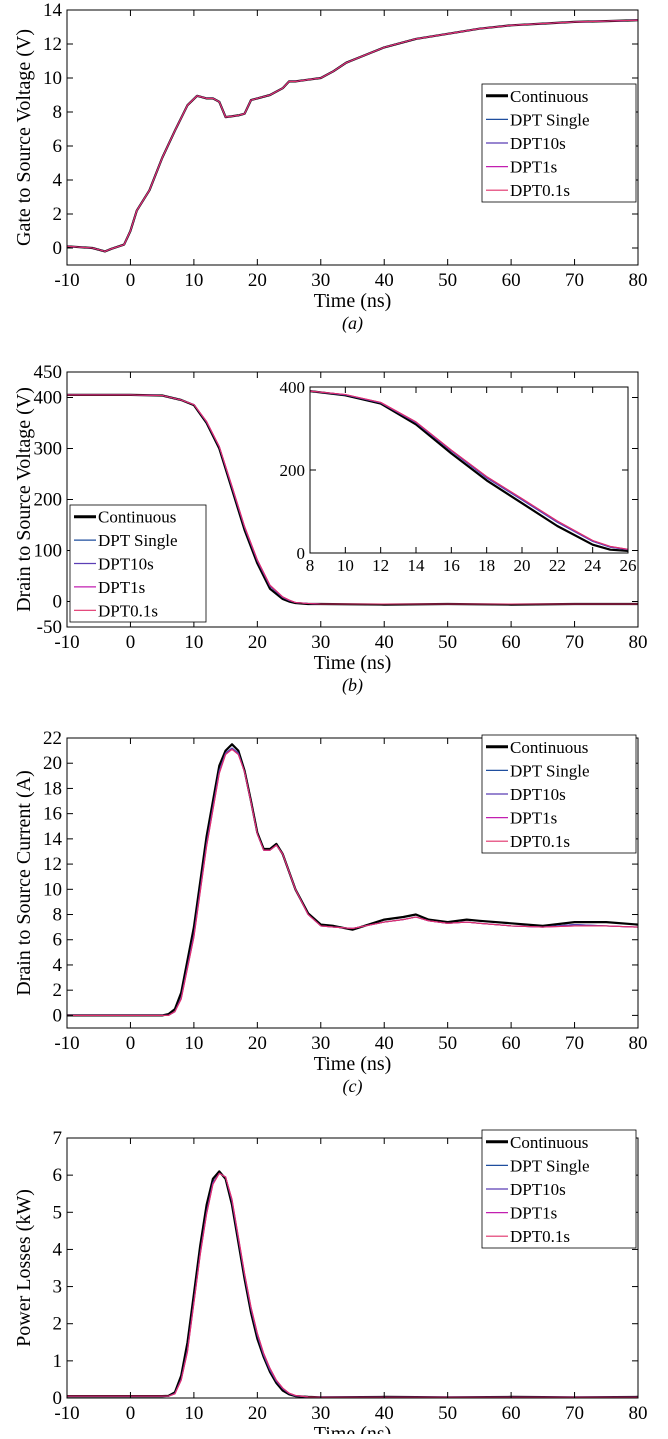  What do you see at coordinates (352, 685) in the screenshot?
I see `panel-caption: (b)` at bounding box center [352, 685].